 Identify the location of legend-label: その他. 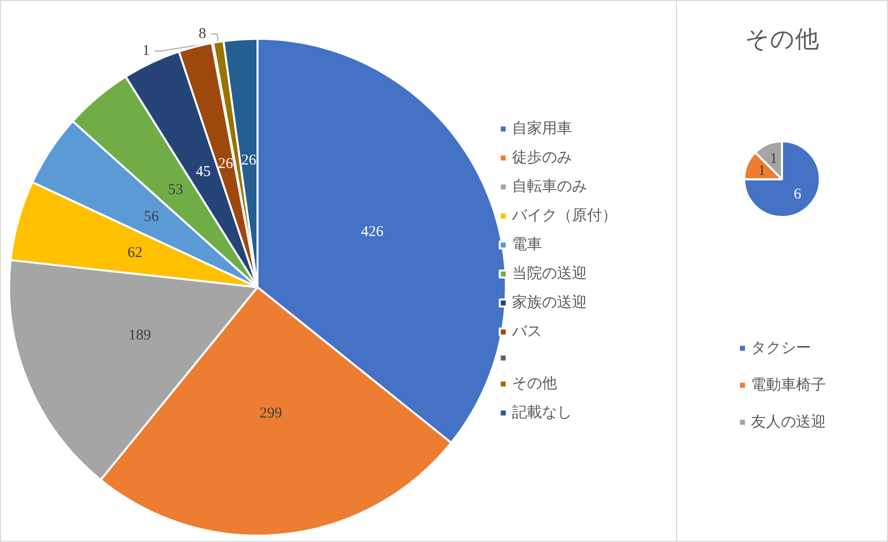
(534, 383).